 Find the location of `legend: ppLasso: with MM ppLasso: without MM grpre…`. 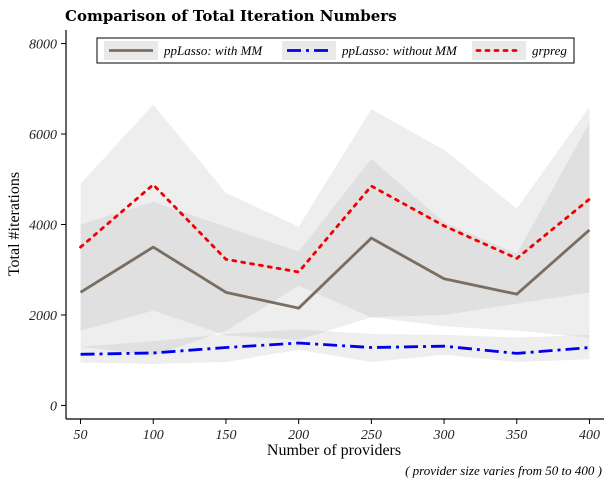

legend: ppLasso: with MM ppLasso: without MM grpre… is located at coordinates (335, 50).